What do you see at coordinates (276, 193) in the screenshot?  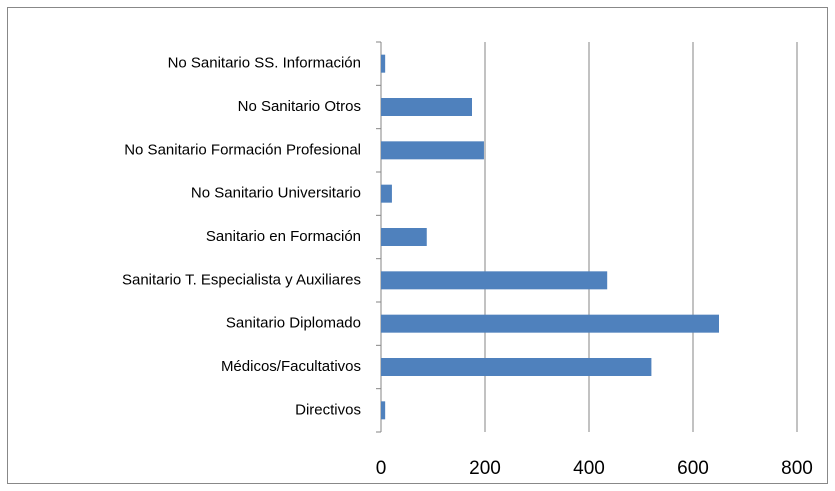 I see `y-tick-label: No Sanitario Universitario` at bounding box center [276, 193].